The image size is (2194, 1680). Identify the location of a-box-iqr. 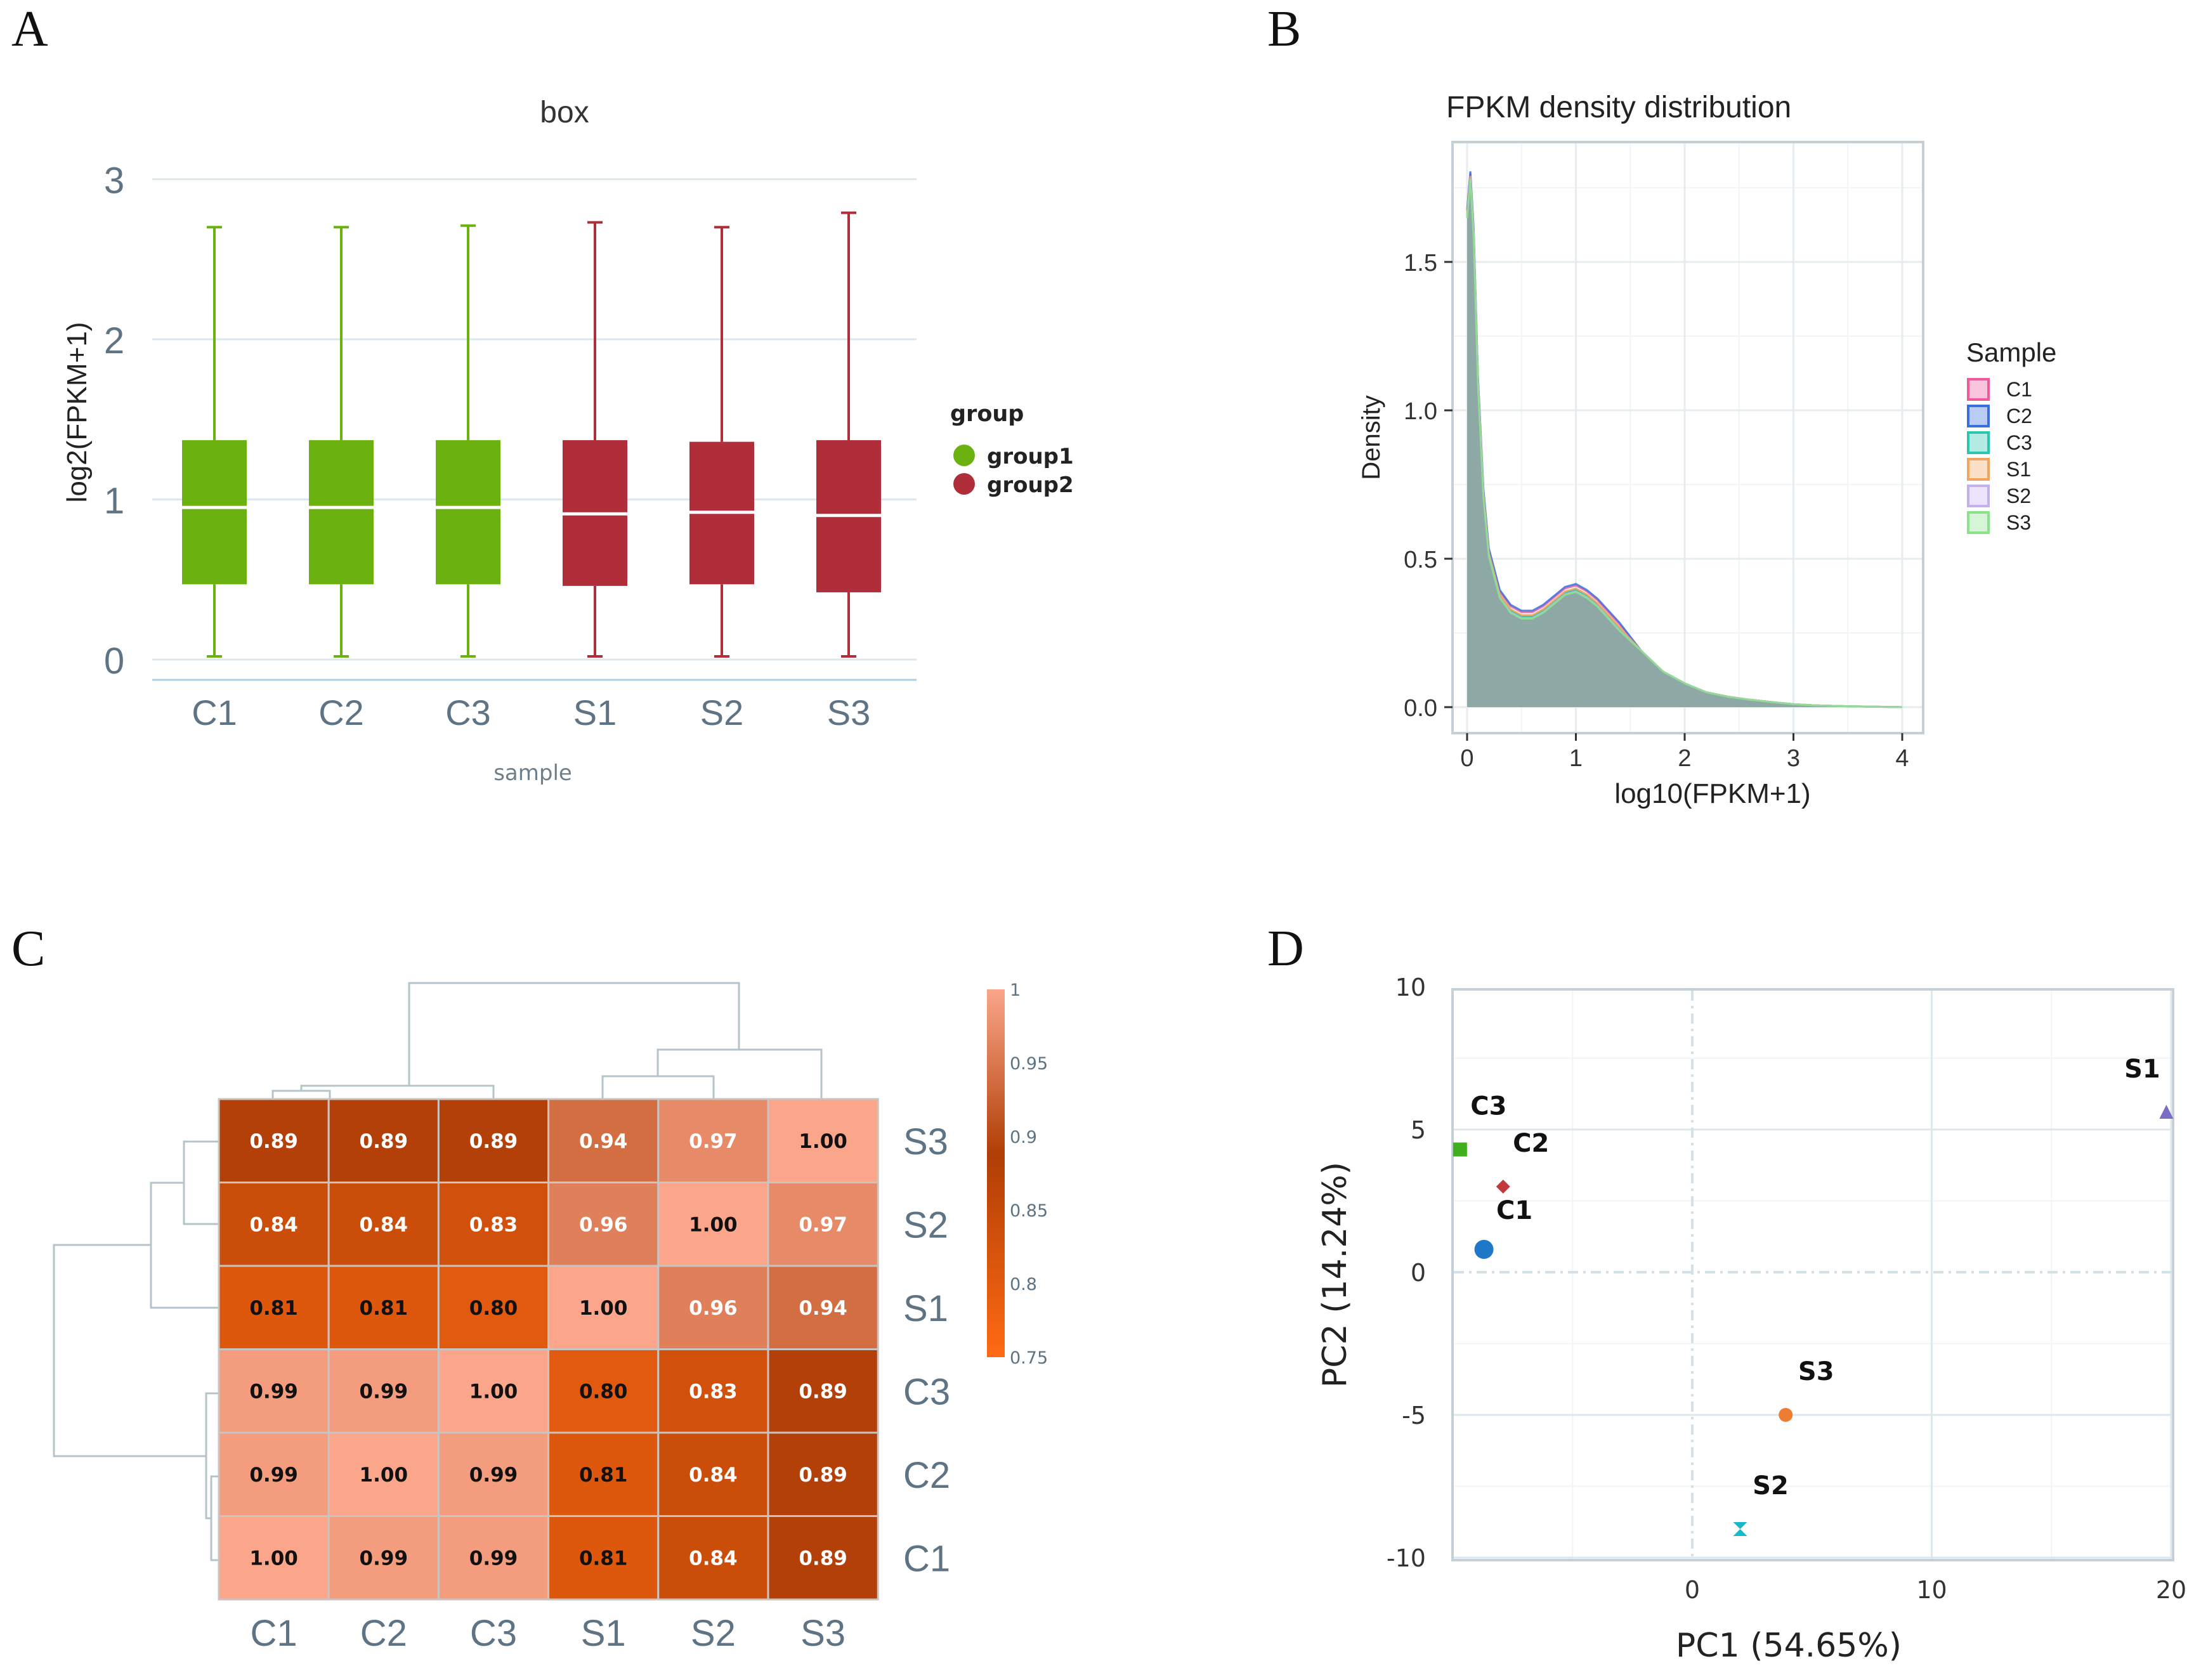
(341, 512).